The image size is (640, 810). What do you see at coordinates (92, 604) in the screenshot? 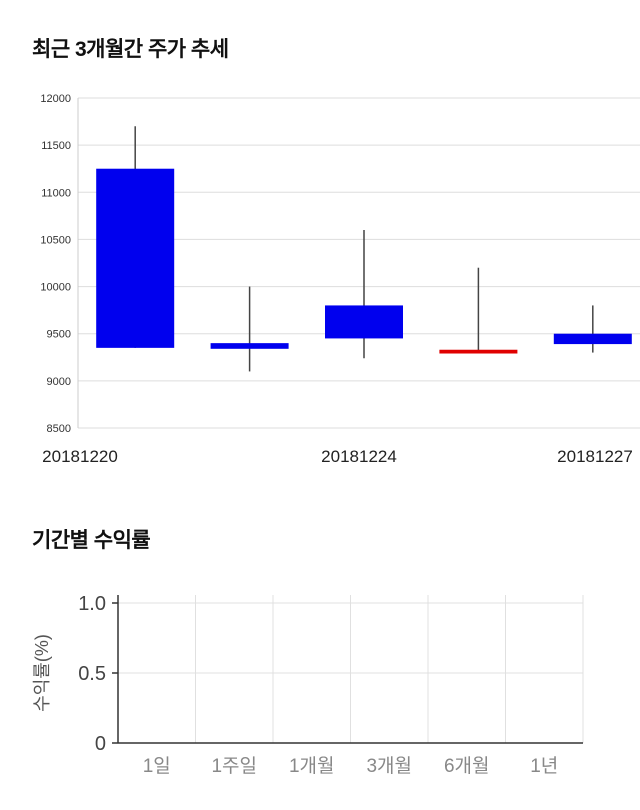
I see `y-tick-label-2: 1.0` at bounding box center [92, 604].